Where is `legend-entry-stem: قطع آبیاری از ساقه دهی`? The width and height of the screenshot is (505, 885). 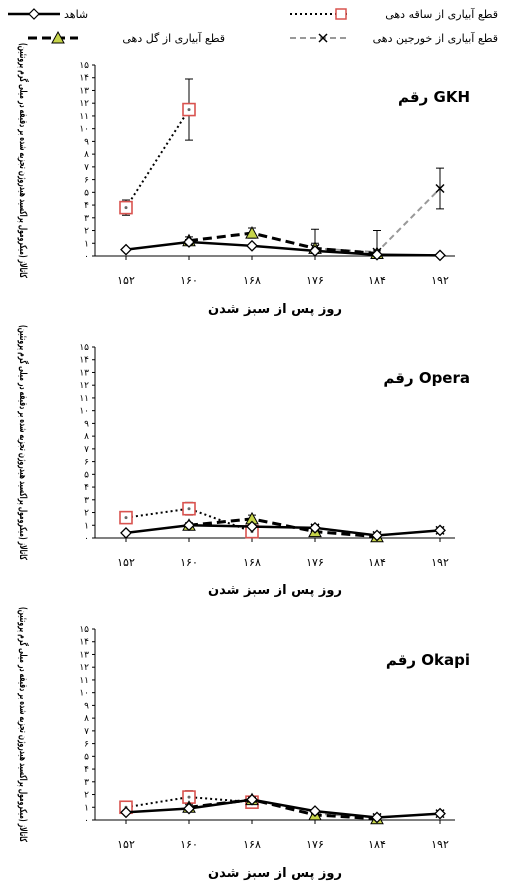 legend-entry-stem: قطع آبیاری از ساقه دهی is located at coordinates (394, 14).